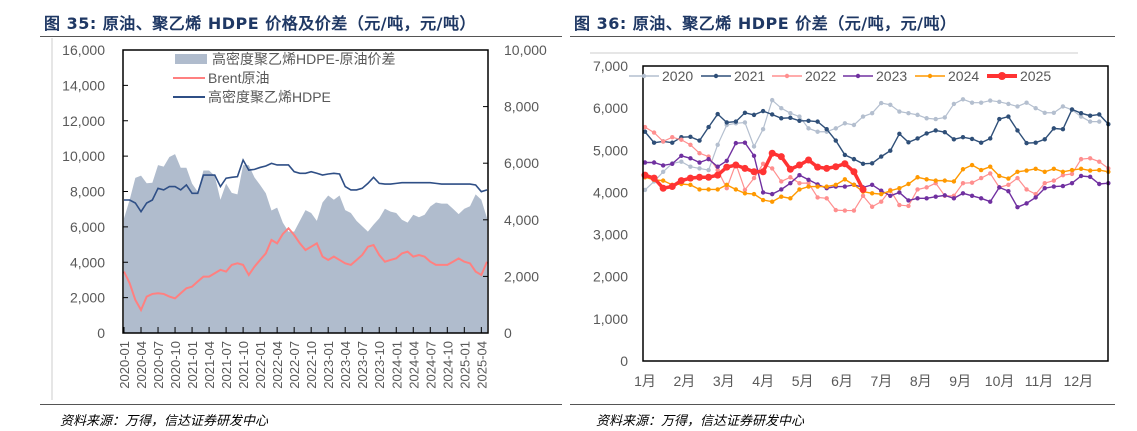 This screenshot has height=431, width=1137. Describe the element at coordinates (83, 156) in the screenshot. I see `y-tick-label: 10,000` at that location.